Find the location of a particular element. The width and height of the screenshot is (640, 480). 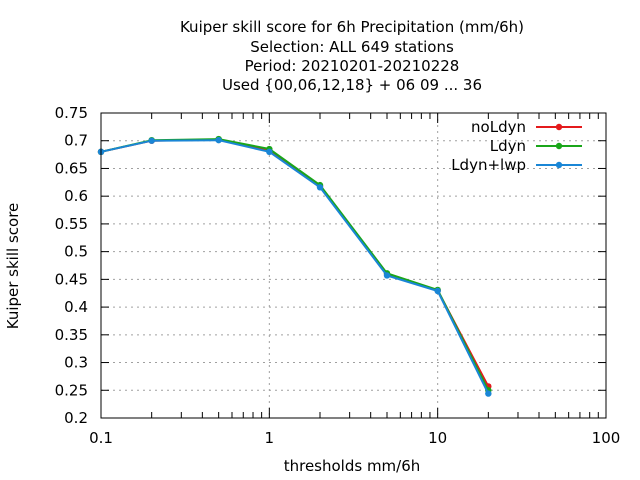

y-tick-label: 0.25 is located at coordinates (71, 390).